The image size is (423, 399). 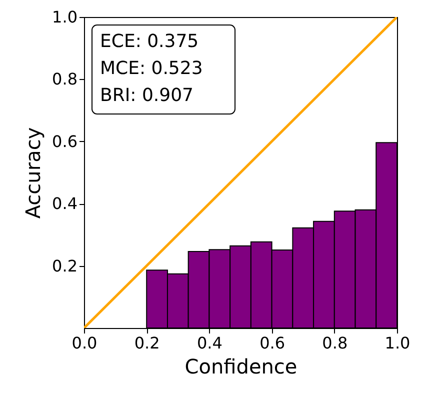 I want to click on x-tick-label: 0.6, so click(x=273, y=343).